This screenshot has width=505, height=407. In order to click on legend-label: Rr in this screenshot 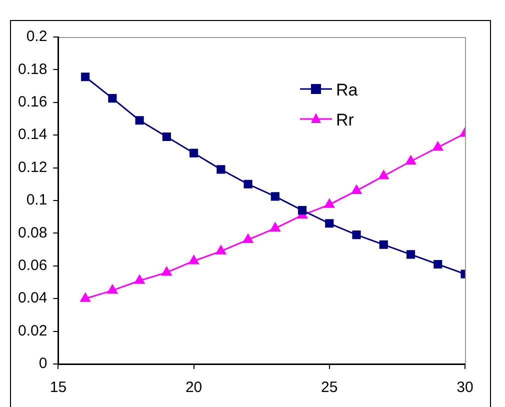, I will do `click(345, 120)`.